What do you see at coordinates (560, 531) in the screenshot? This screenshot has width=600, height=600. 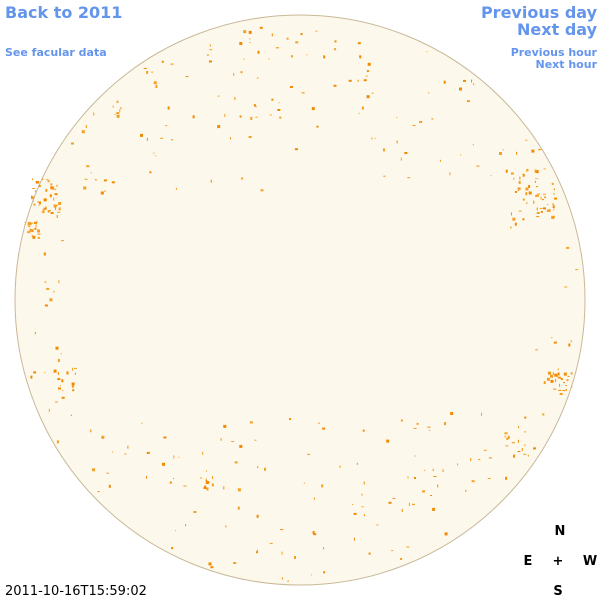 I see `compass-north: N` at bounding box center [560, 531].